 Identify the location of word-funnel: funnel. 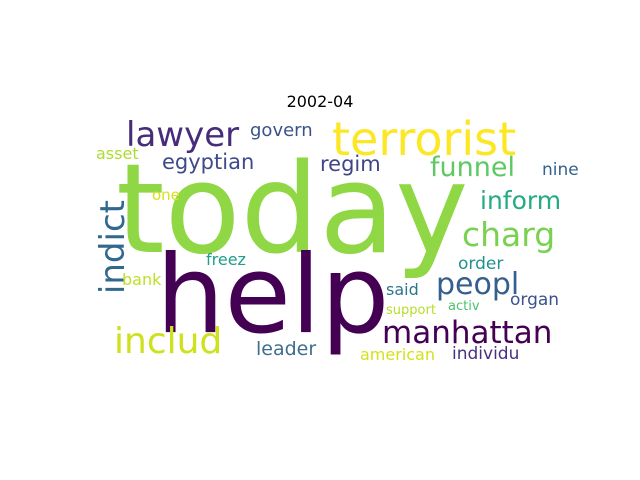
(472, 167).